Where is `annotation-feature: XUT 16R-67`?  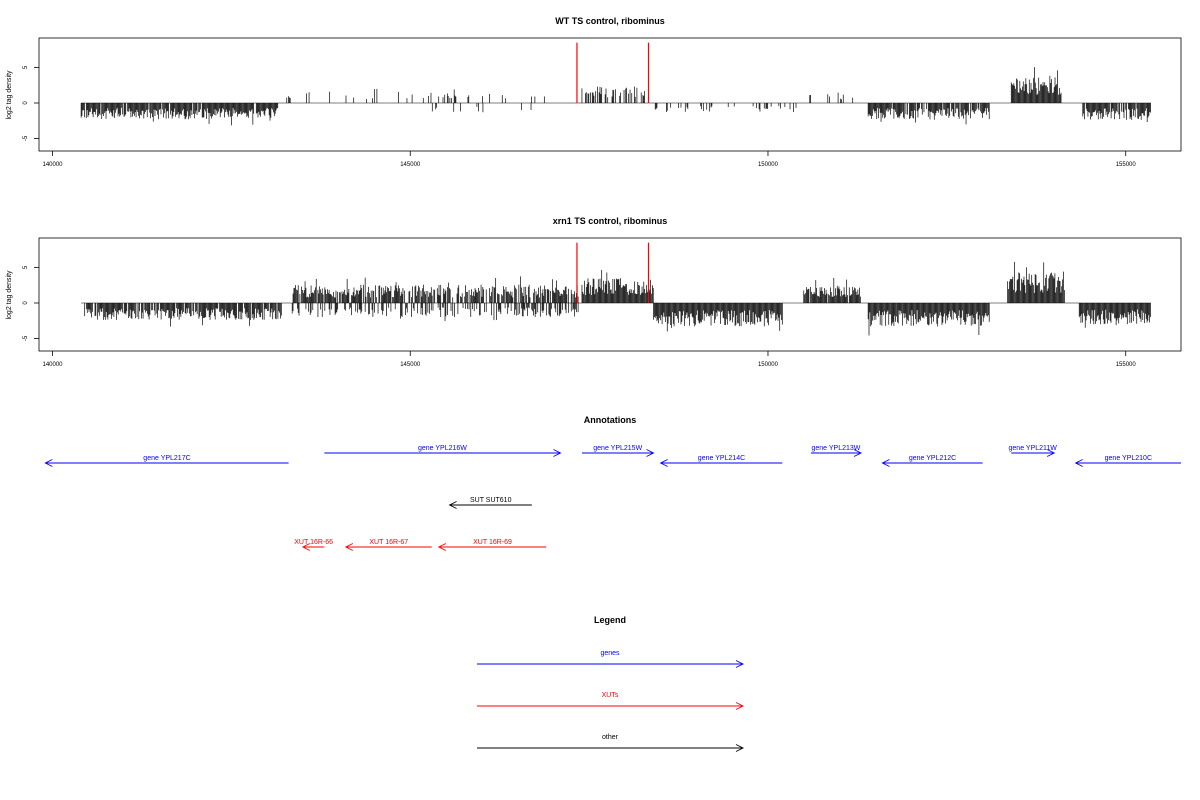
annotation-feature: XUT 16R-67 is located at coordinates (388, 545).